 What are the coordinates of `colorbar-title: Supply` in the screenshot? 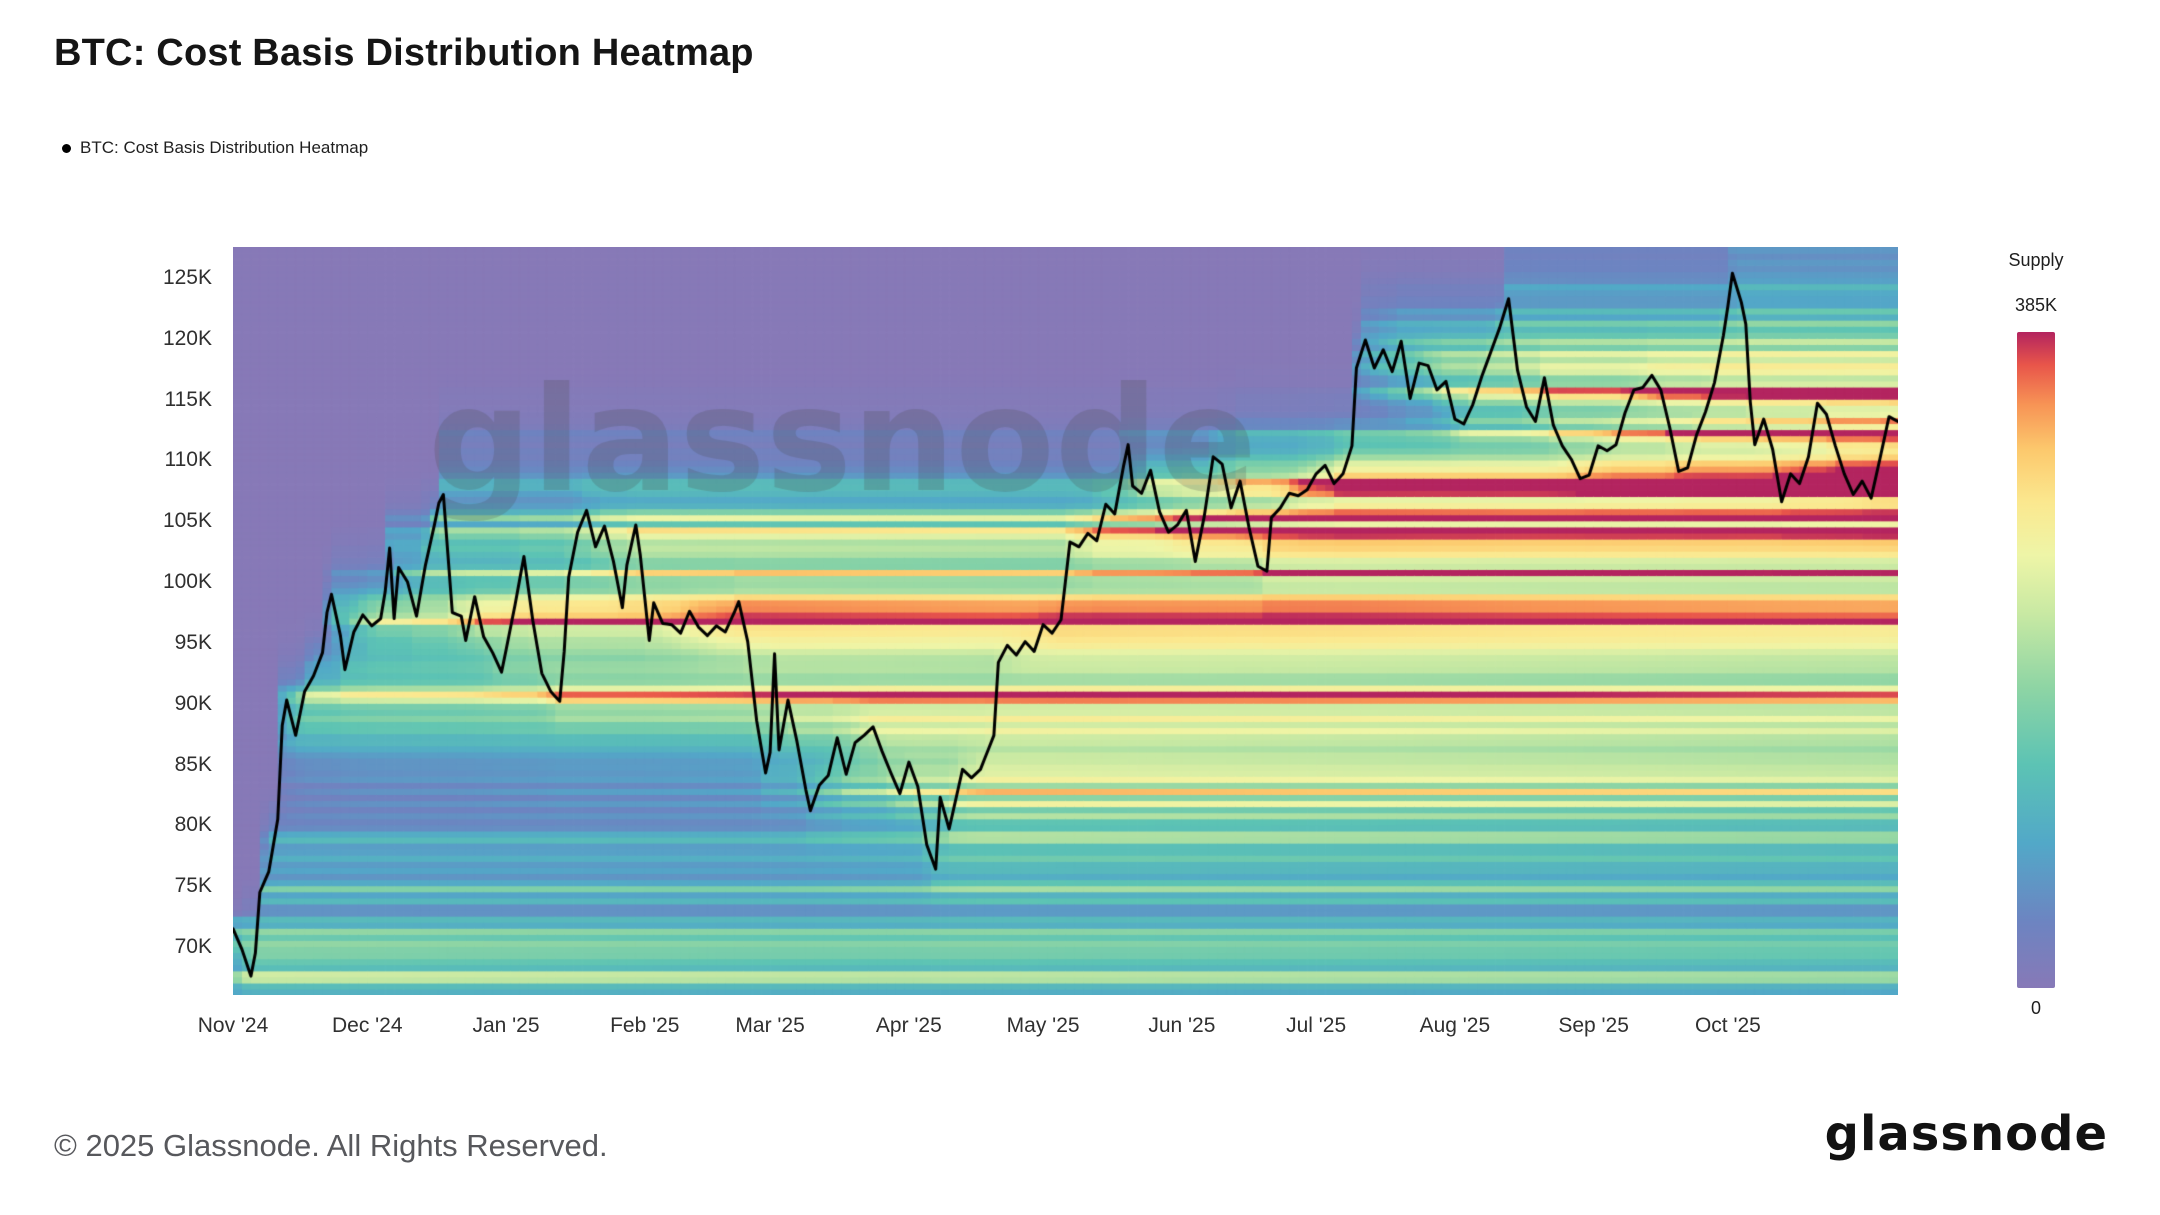 It's located at (2036, 260).